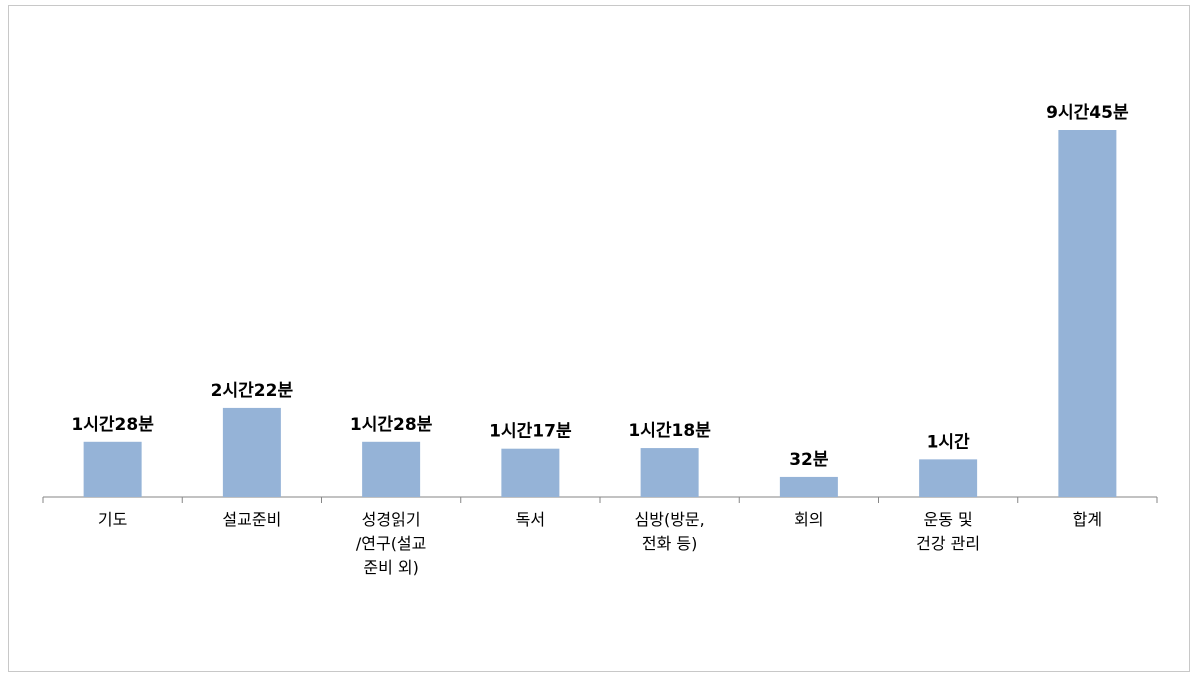 The width and height of the screenshot is (1199, 682). Describe the element at coordinates (252, 391) in the screenshot. I see `value-label: 2시간22분` at that location.